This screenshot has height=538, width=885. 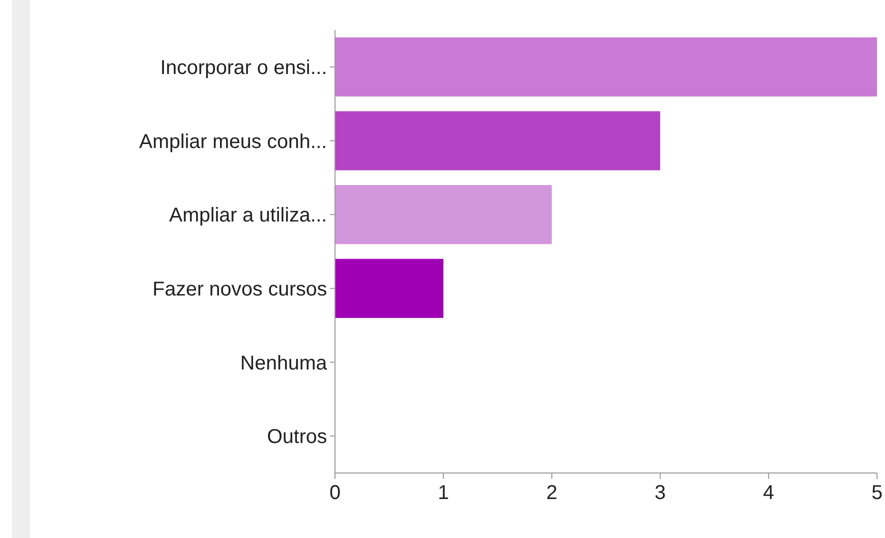 What do you see at coordinates (877, 493) in the screenshot?
I see `x-tick-label: 5` at bounding box center [877, 493].